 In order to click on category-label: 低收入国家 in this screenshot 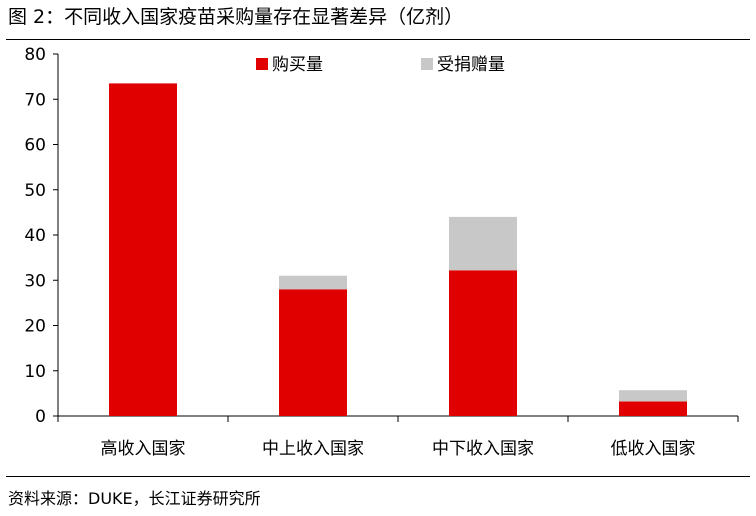, I will do `click(653, 449)`.